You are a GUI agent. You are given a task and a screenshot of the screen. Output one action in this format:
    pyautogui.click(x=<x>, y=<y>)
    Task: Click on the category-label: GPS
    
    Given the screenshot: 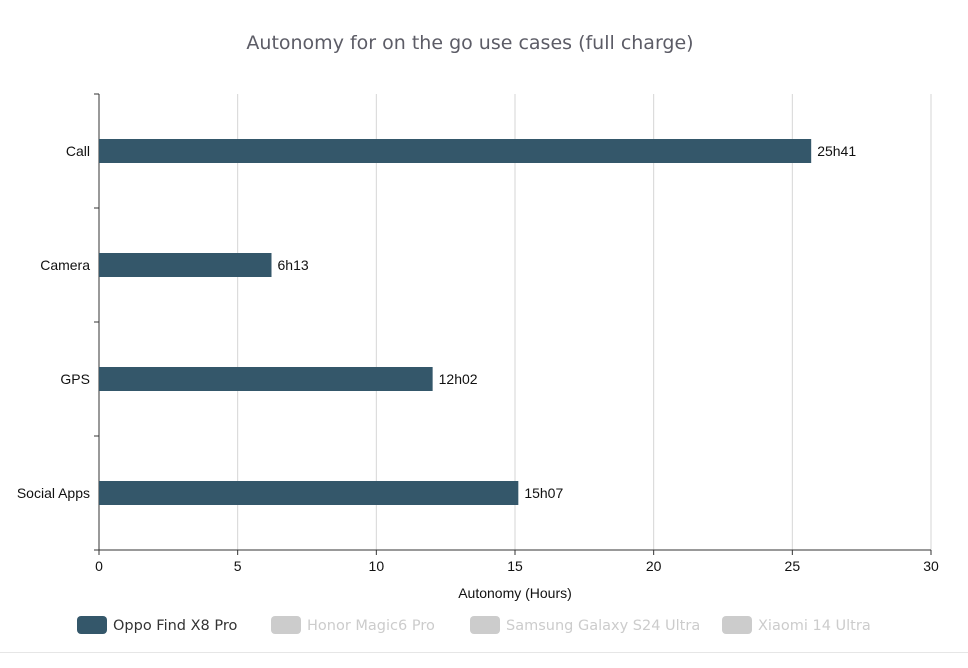 What is the action you would take?
    pyautogui.click(x=75, y=379)
    